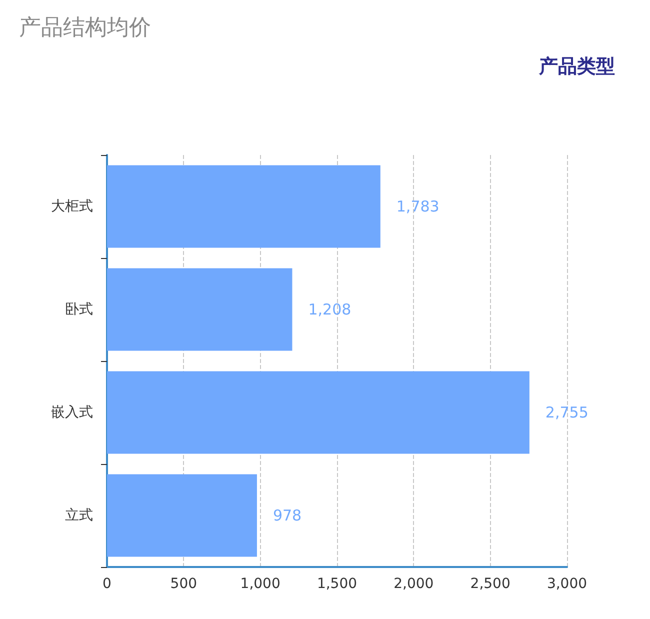  I want to click on x-tick-label: 1,000, so click(260, 584).